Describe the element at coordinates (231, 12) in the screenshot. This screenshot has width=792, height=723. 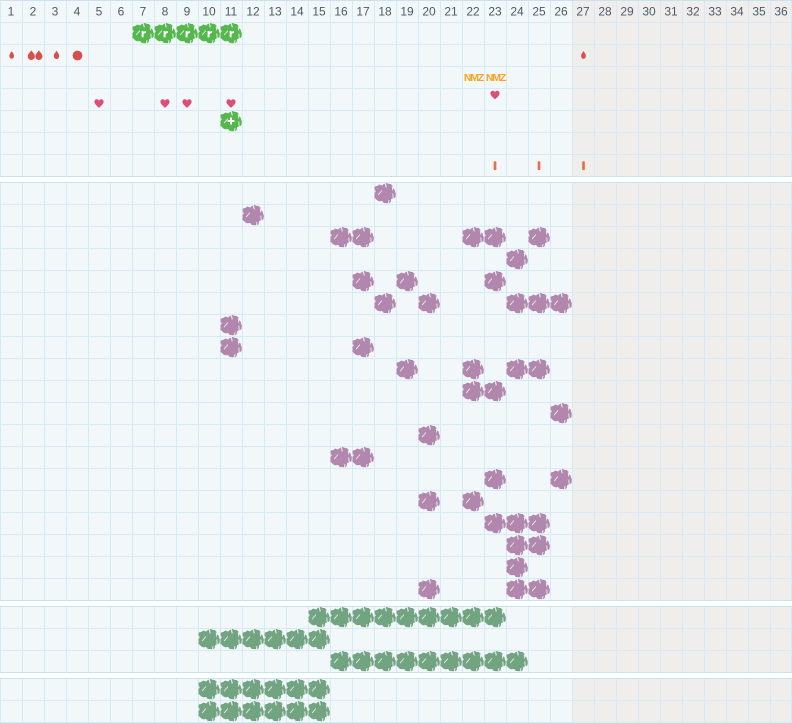
I see `svg-text: 11` at that location.